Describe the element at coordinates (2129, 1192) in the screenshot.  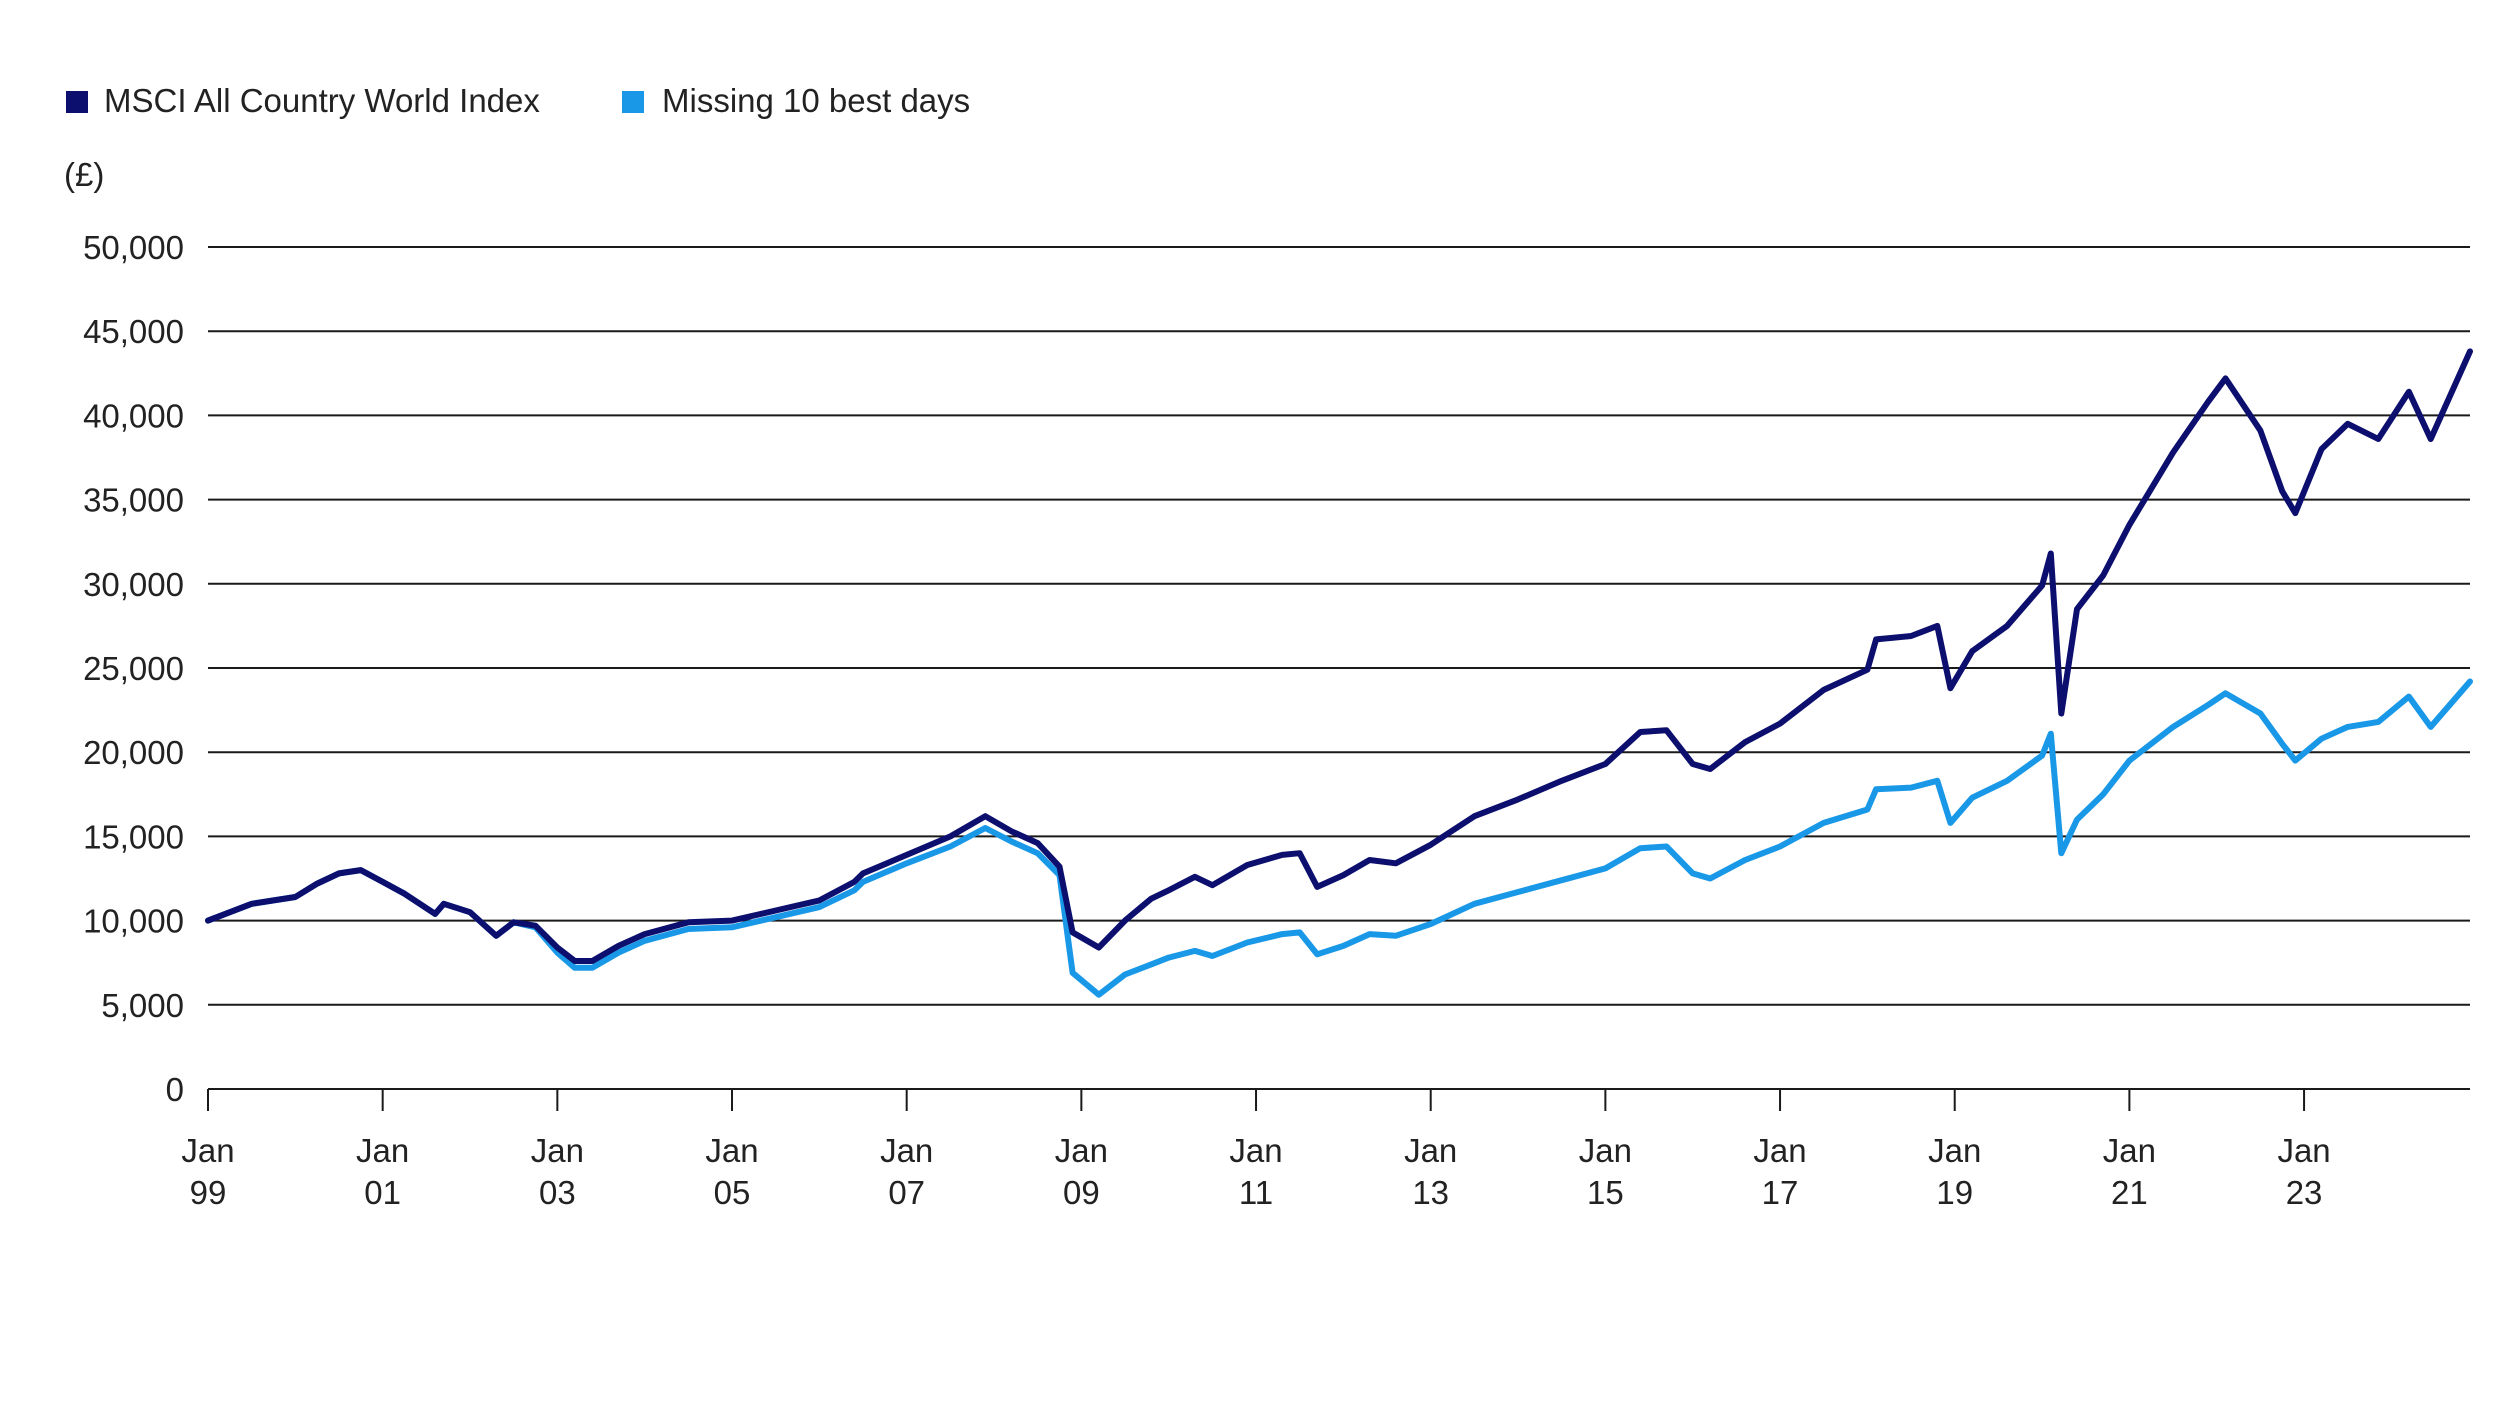
I see `x-tick-label-year: 21` at that location.